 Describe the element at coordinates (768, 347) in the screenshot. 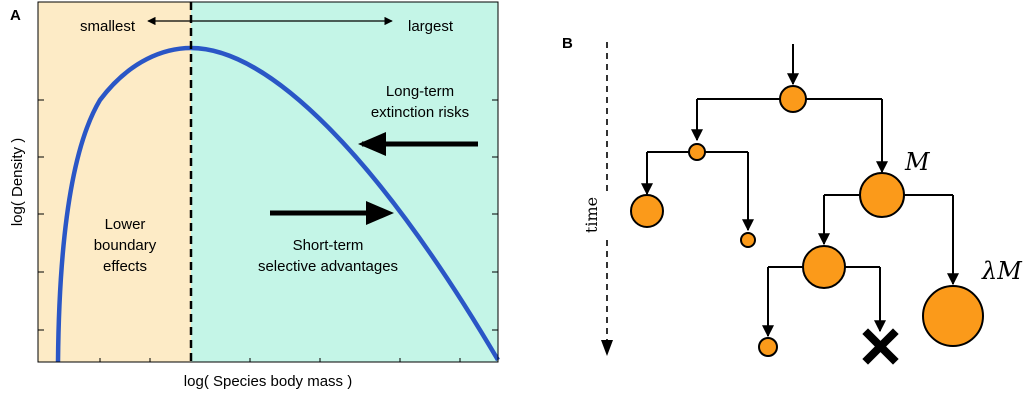

I see `small-leaf-node` at that location.